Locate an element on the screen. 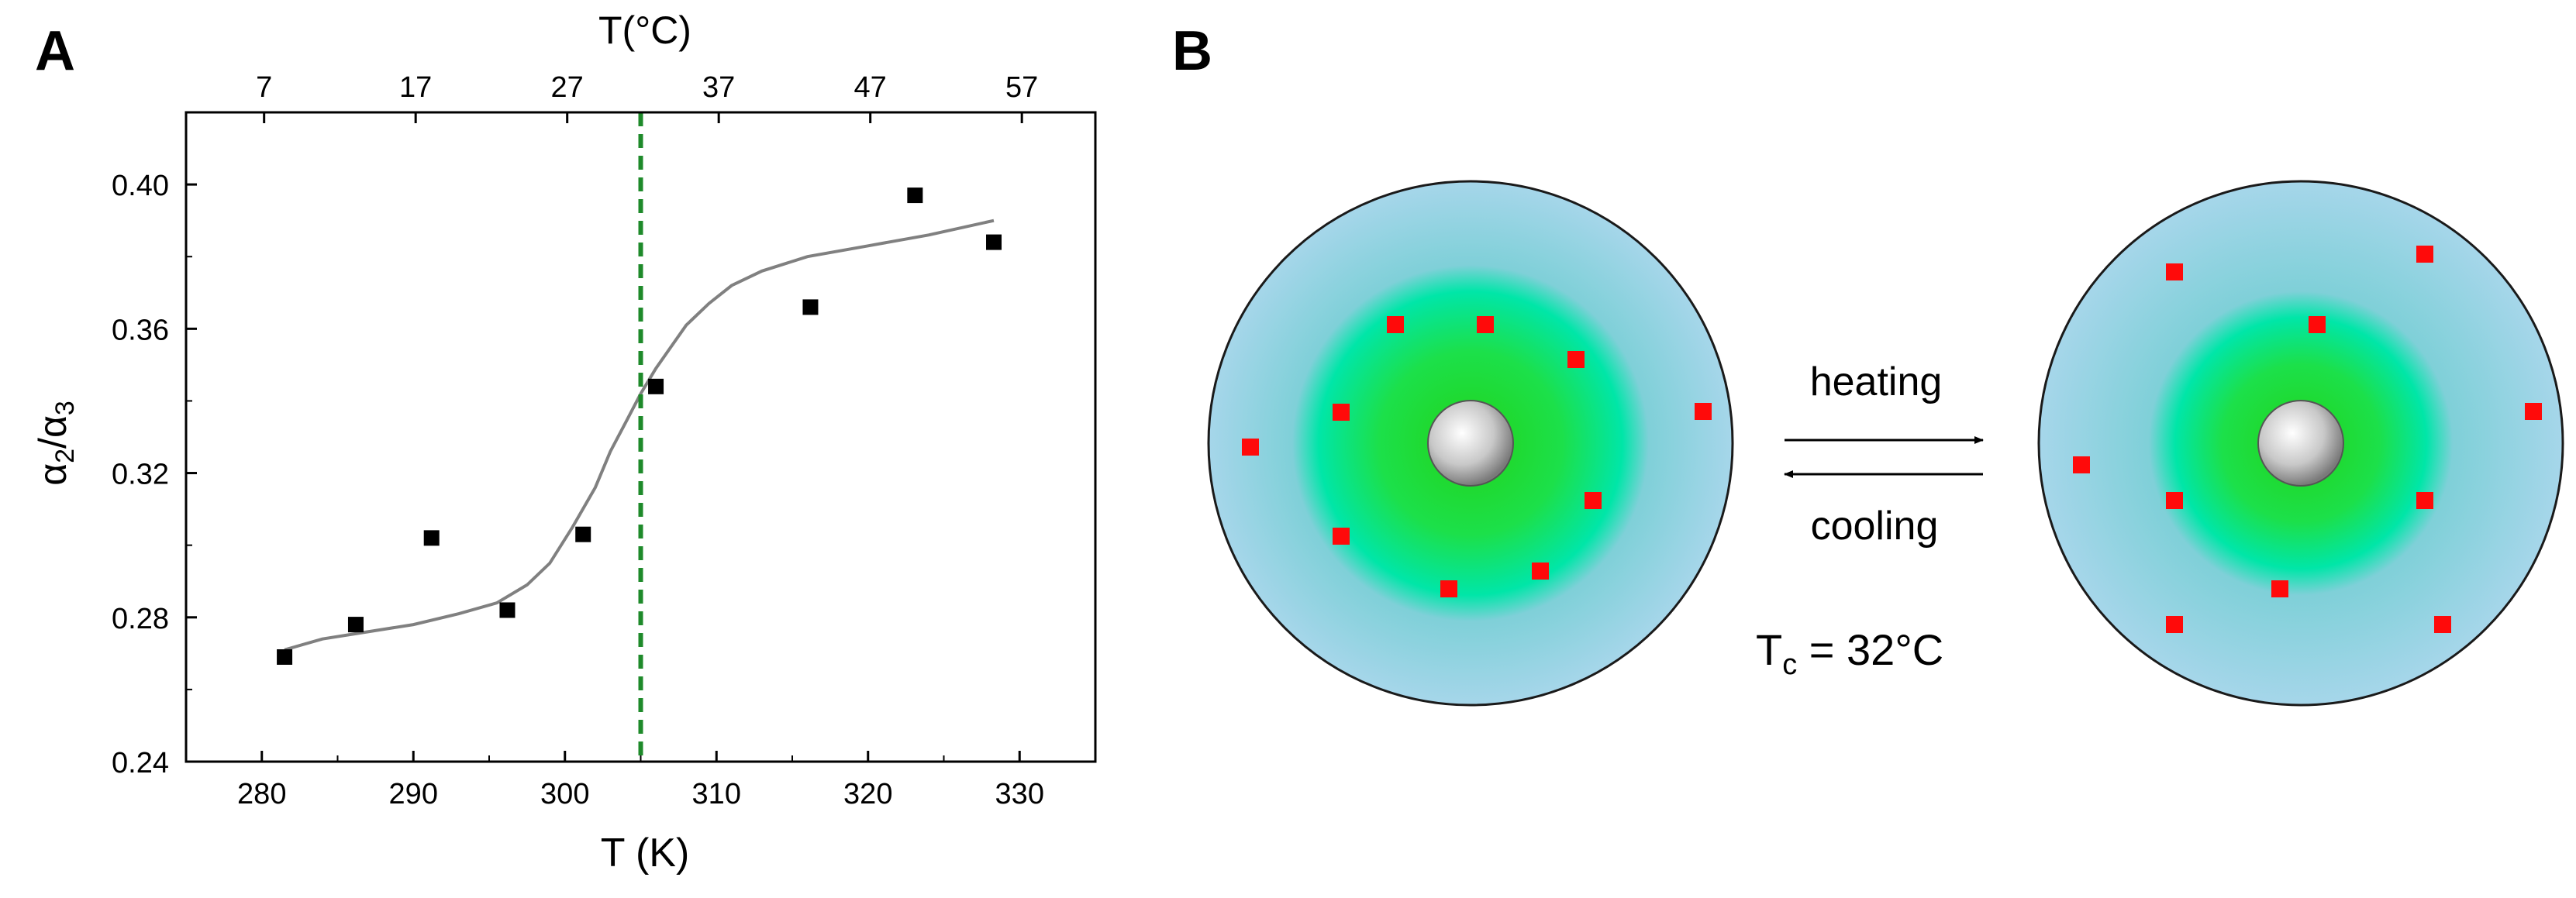 This screenshot has width=2576, height=898. top-x-axis: 7 17 27 37 47 57 is located at coordinates (647, 97).